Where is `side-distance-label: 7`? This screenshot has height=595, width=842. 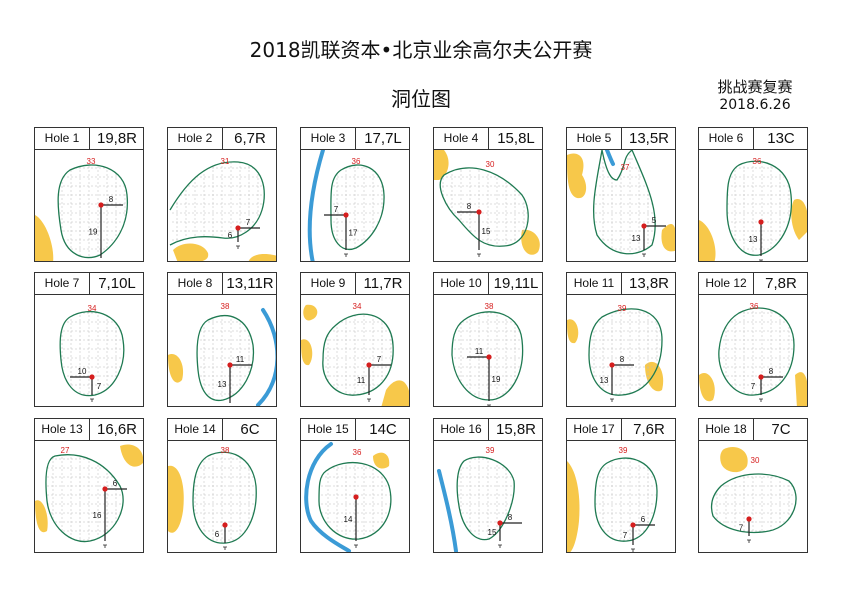
side-distance-label: 7 is located at coordinates (379, 359).